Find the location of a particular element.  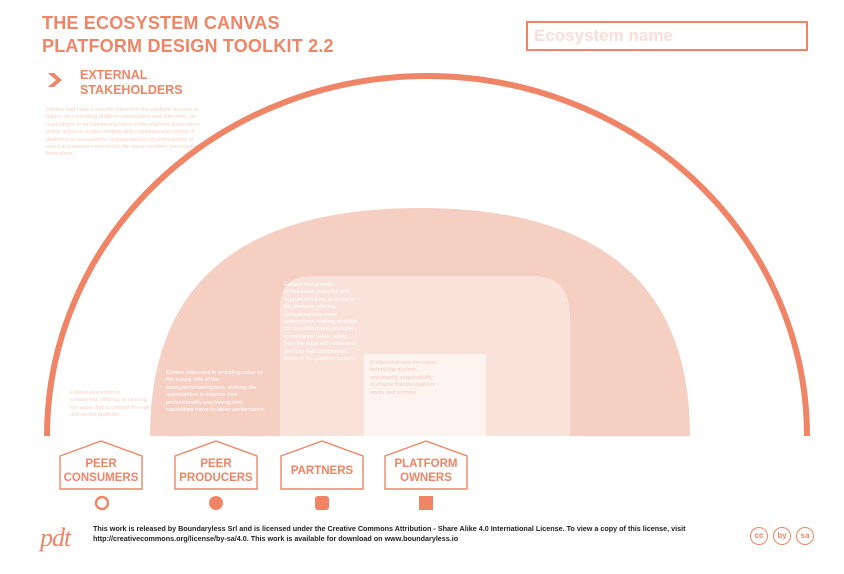

role-label-line-1: PARTNERS is located at coordinates (322, 471).